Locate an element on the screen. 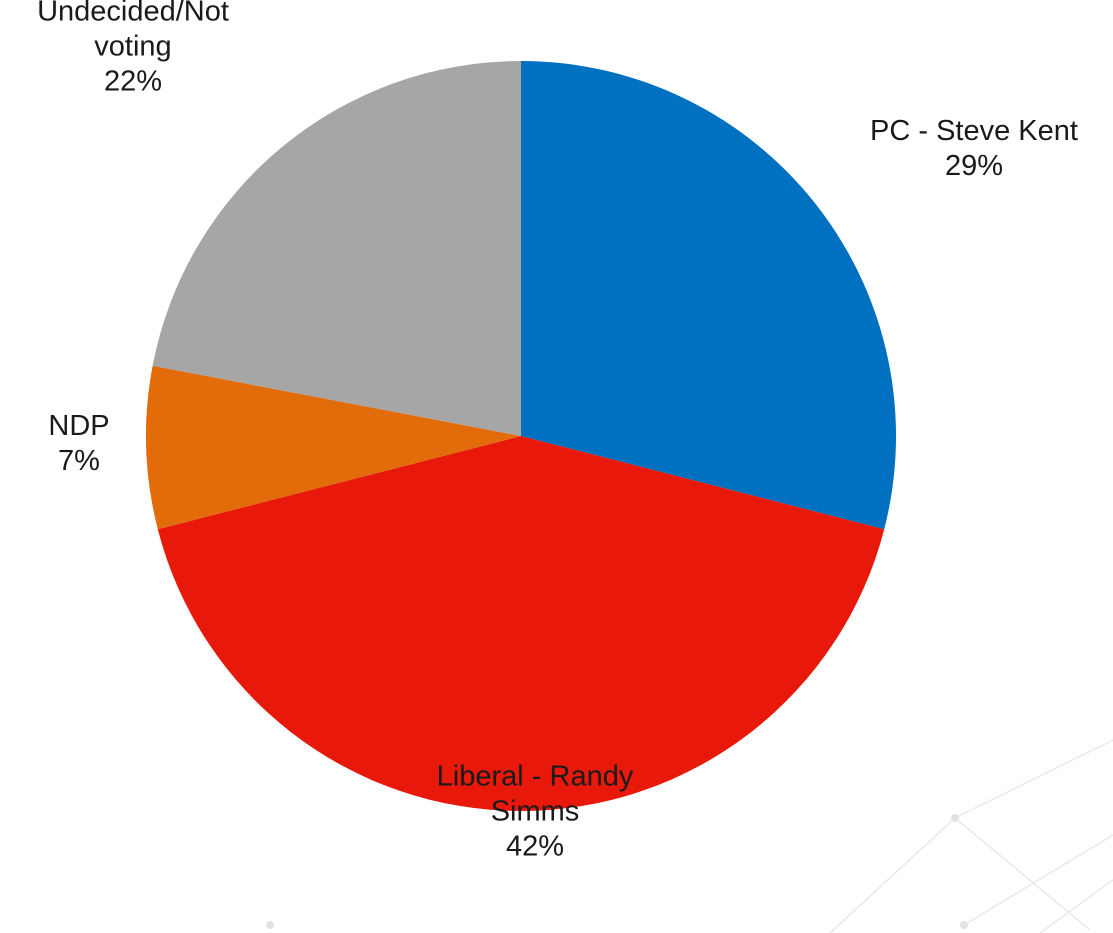  slice-label-1: Liberal - Randy Simms 42% is located at coordinates (535, 812).